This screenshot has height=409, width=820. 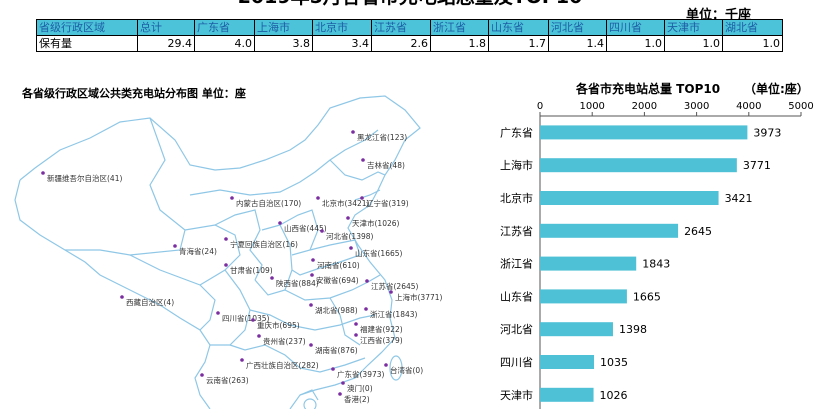 What do you see at coordinates (283, 27) in the screenshot?
I see `table-header-cell: 上海市` at bounding box center [283, 27].